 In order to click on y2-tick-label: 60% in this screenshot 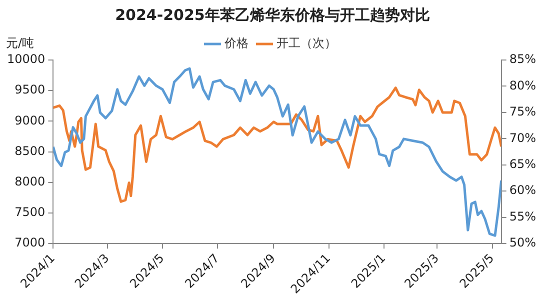, I will do `click(522, 190)`.